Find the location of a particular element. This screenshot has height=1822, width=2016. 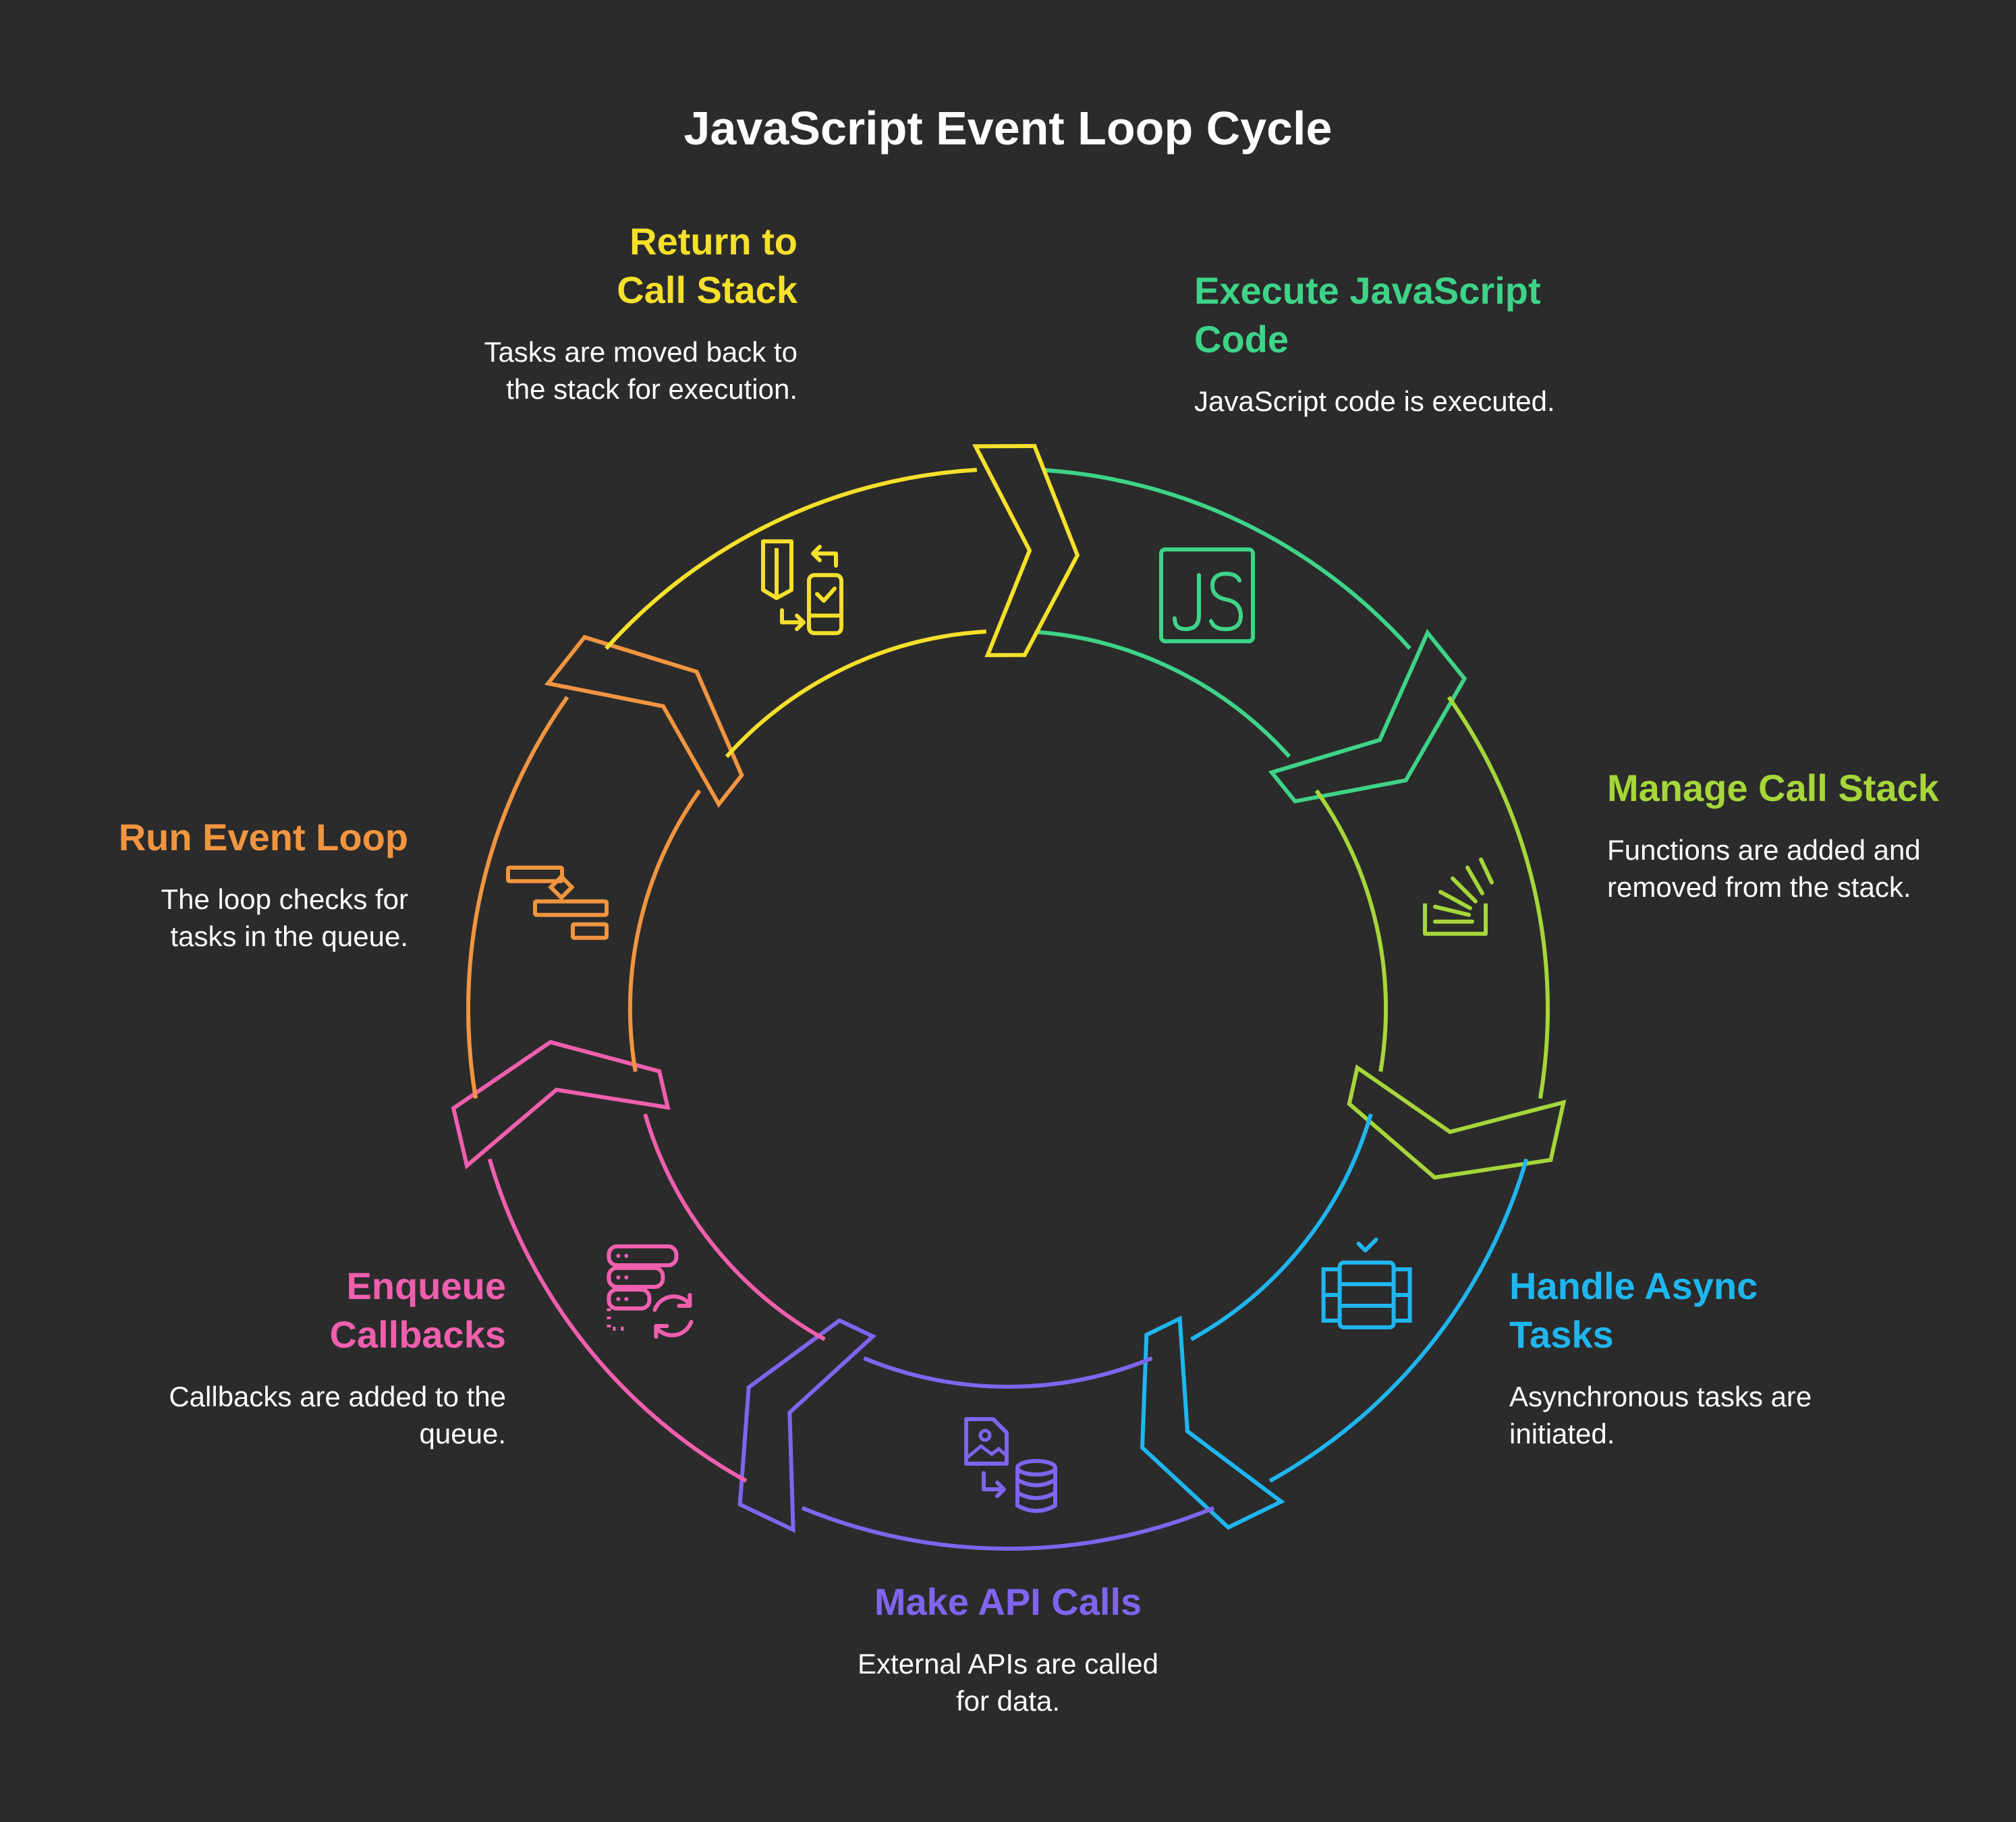

server-check-icon is located at coordinates (1366, 1283).